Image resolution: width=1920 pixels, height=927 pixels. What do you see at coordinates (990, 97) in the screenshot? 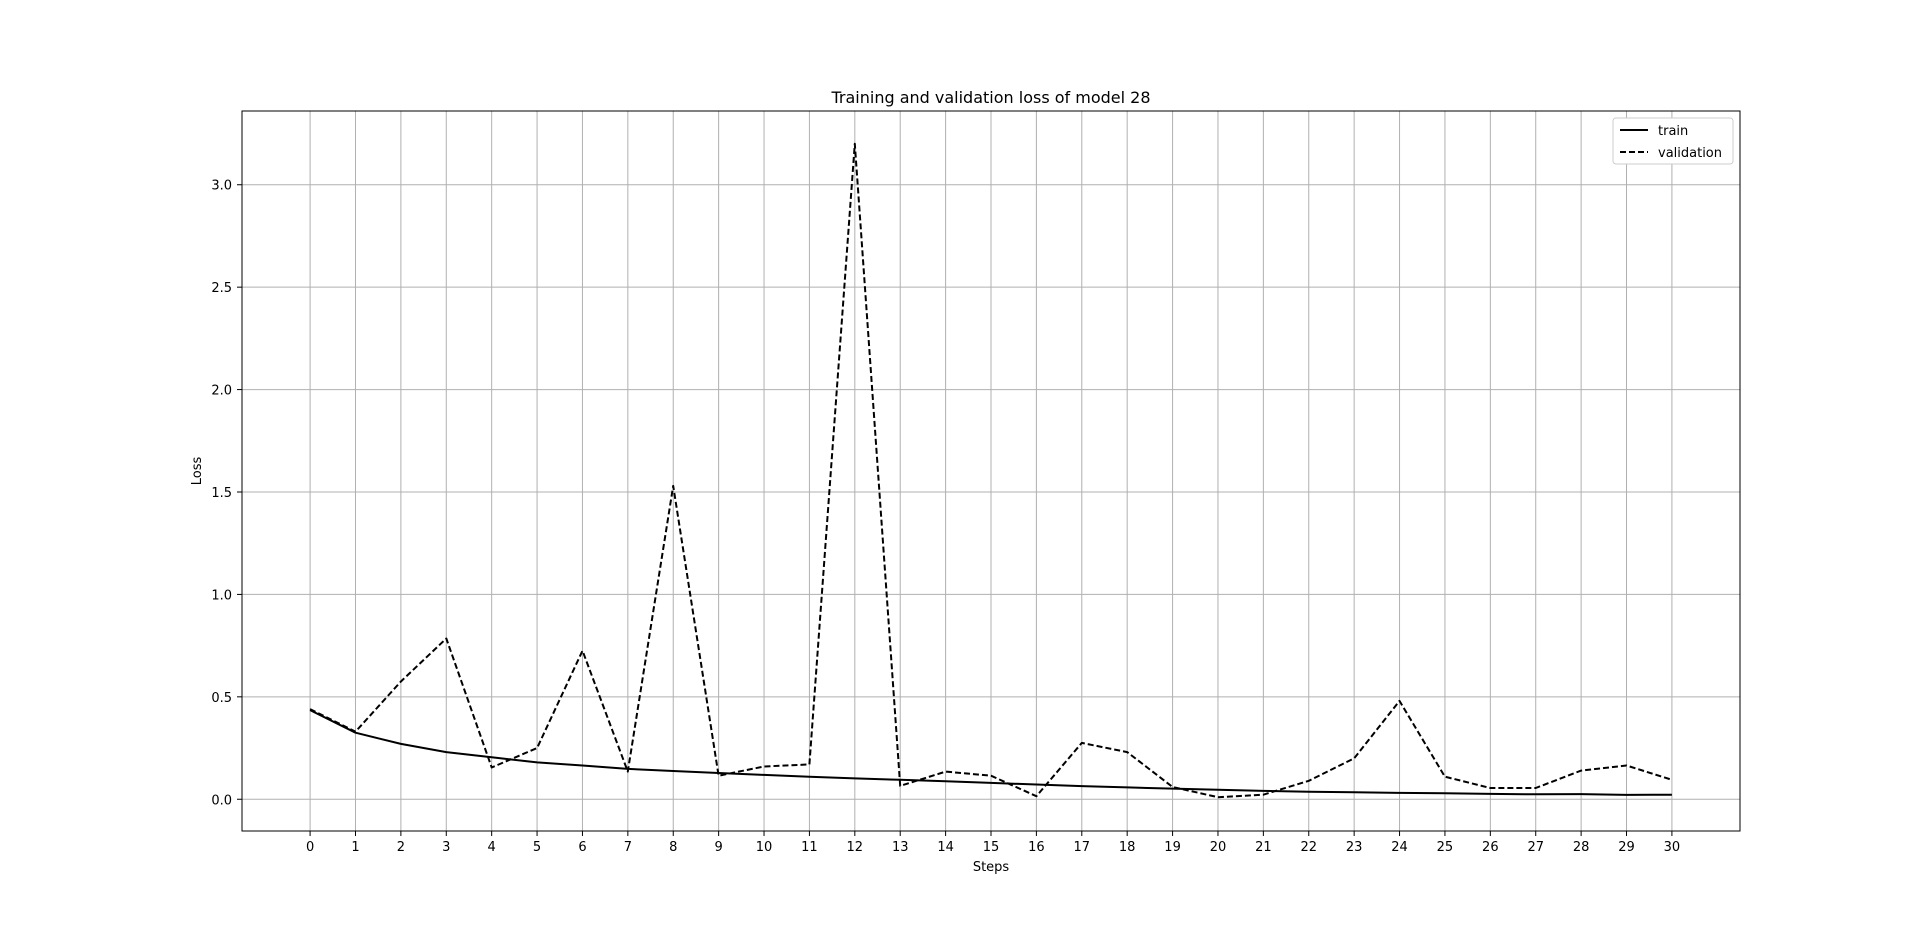
I see `chart-title: Training and validation loss of model 28` at bounding box center [990, 97].